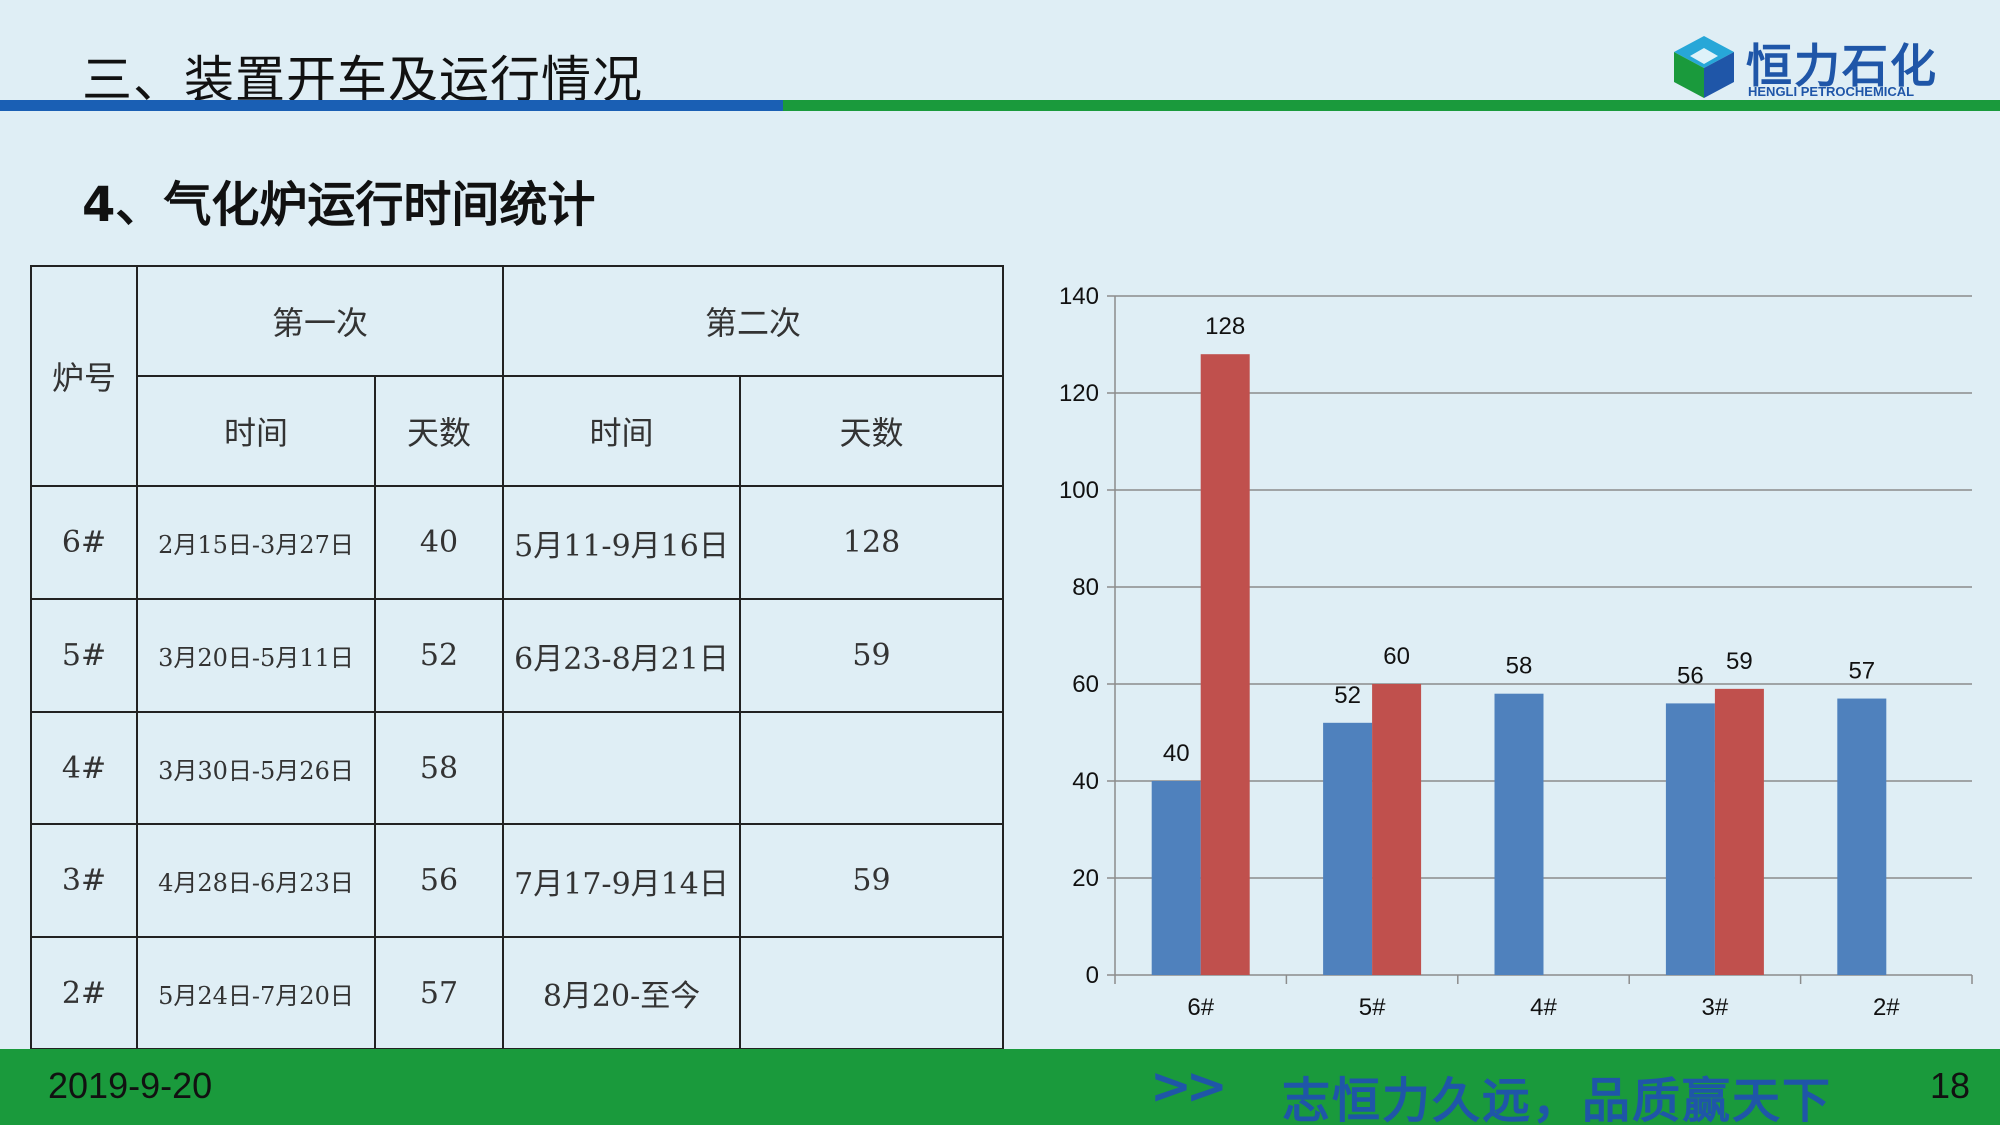 The height and width of the screenshot is (1125, 2000). Describe the element at coordinates (84, 768) in the screenshot. I see `cell-furnace: 4#` at that location.